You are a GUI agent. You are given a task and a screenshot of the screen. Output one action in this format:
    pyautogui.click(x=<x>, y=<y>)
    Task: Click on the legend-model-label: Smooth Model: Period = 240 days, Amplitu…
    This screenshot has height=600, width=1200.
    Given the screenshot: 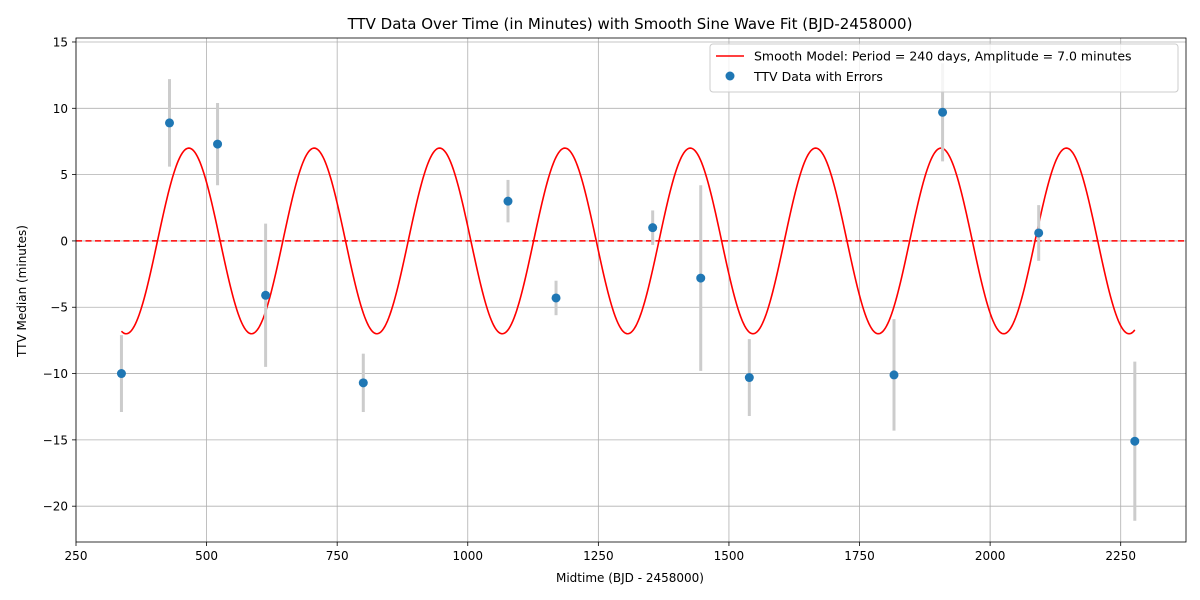 What is the action you would take?
    pyautogui.click(x=943, y=56)
    